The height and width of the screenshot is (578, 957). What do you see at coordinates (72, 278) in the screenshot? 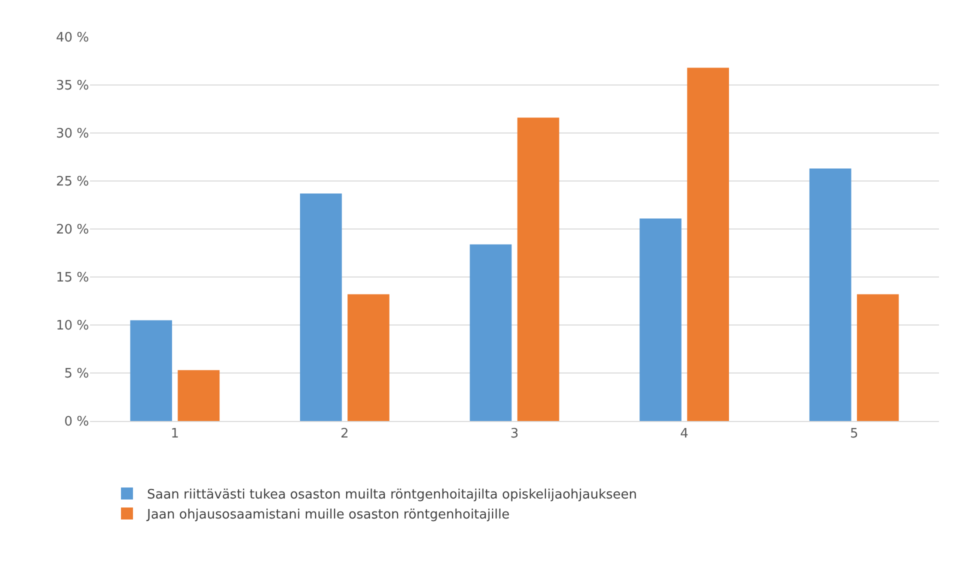
I see `y-tick-label: 15 %` at bounding box center [72, 278].